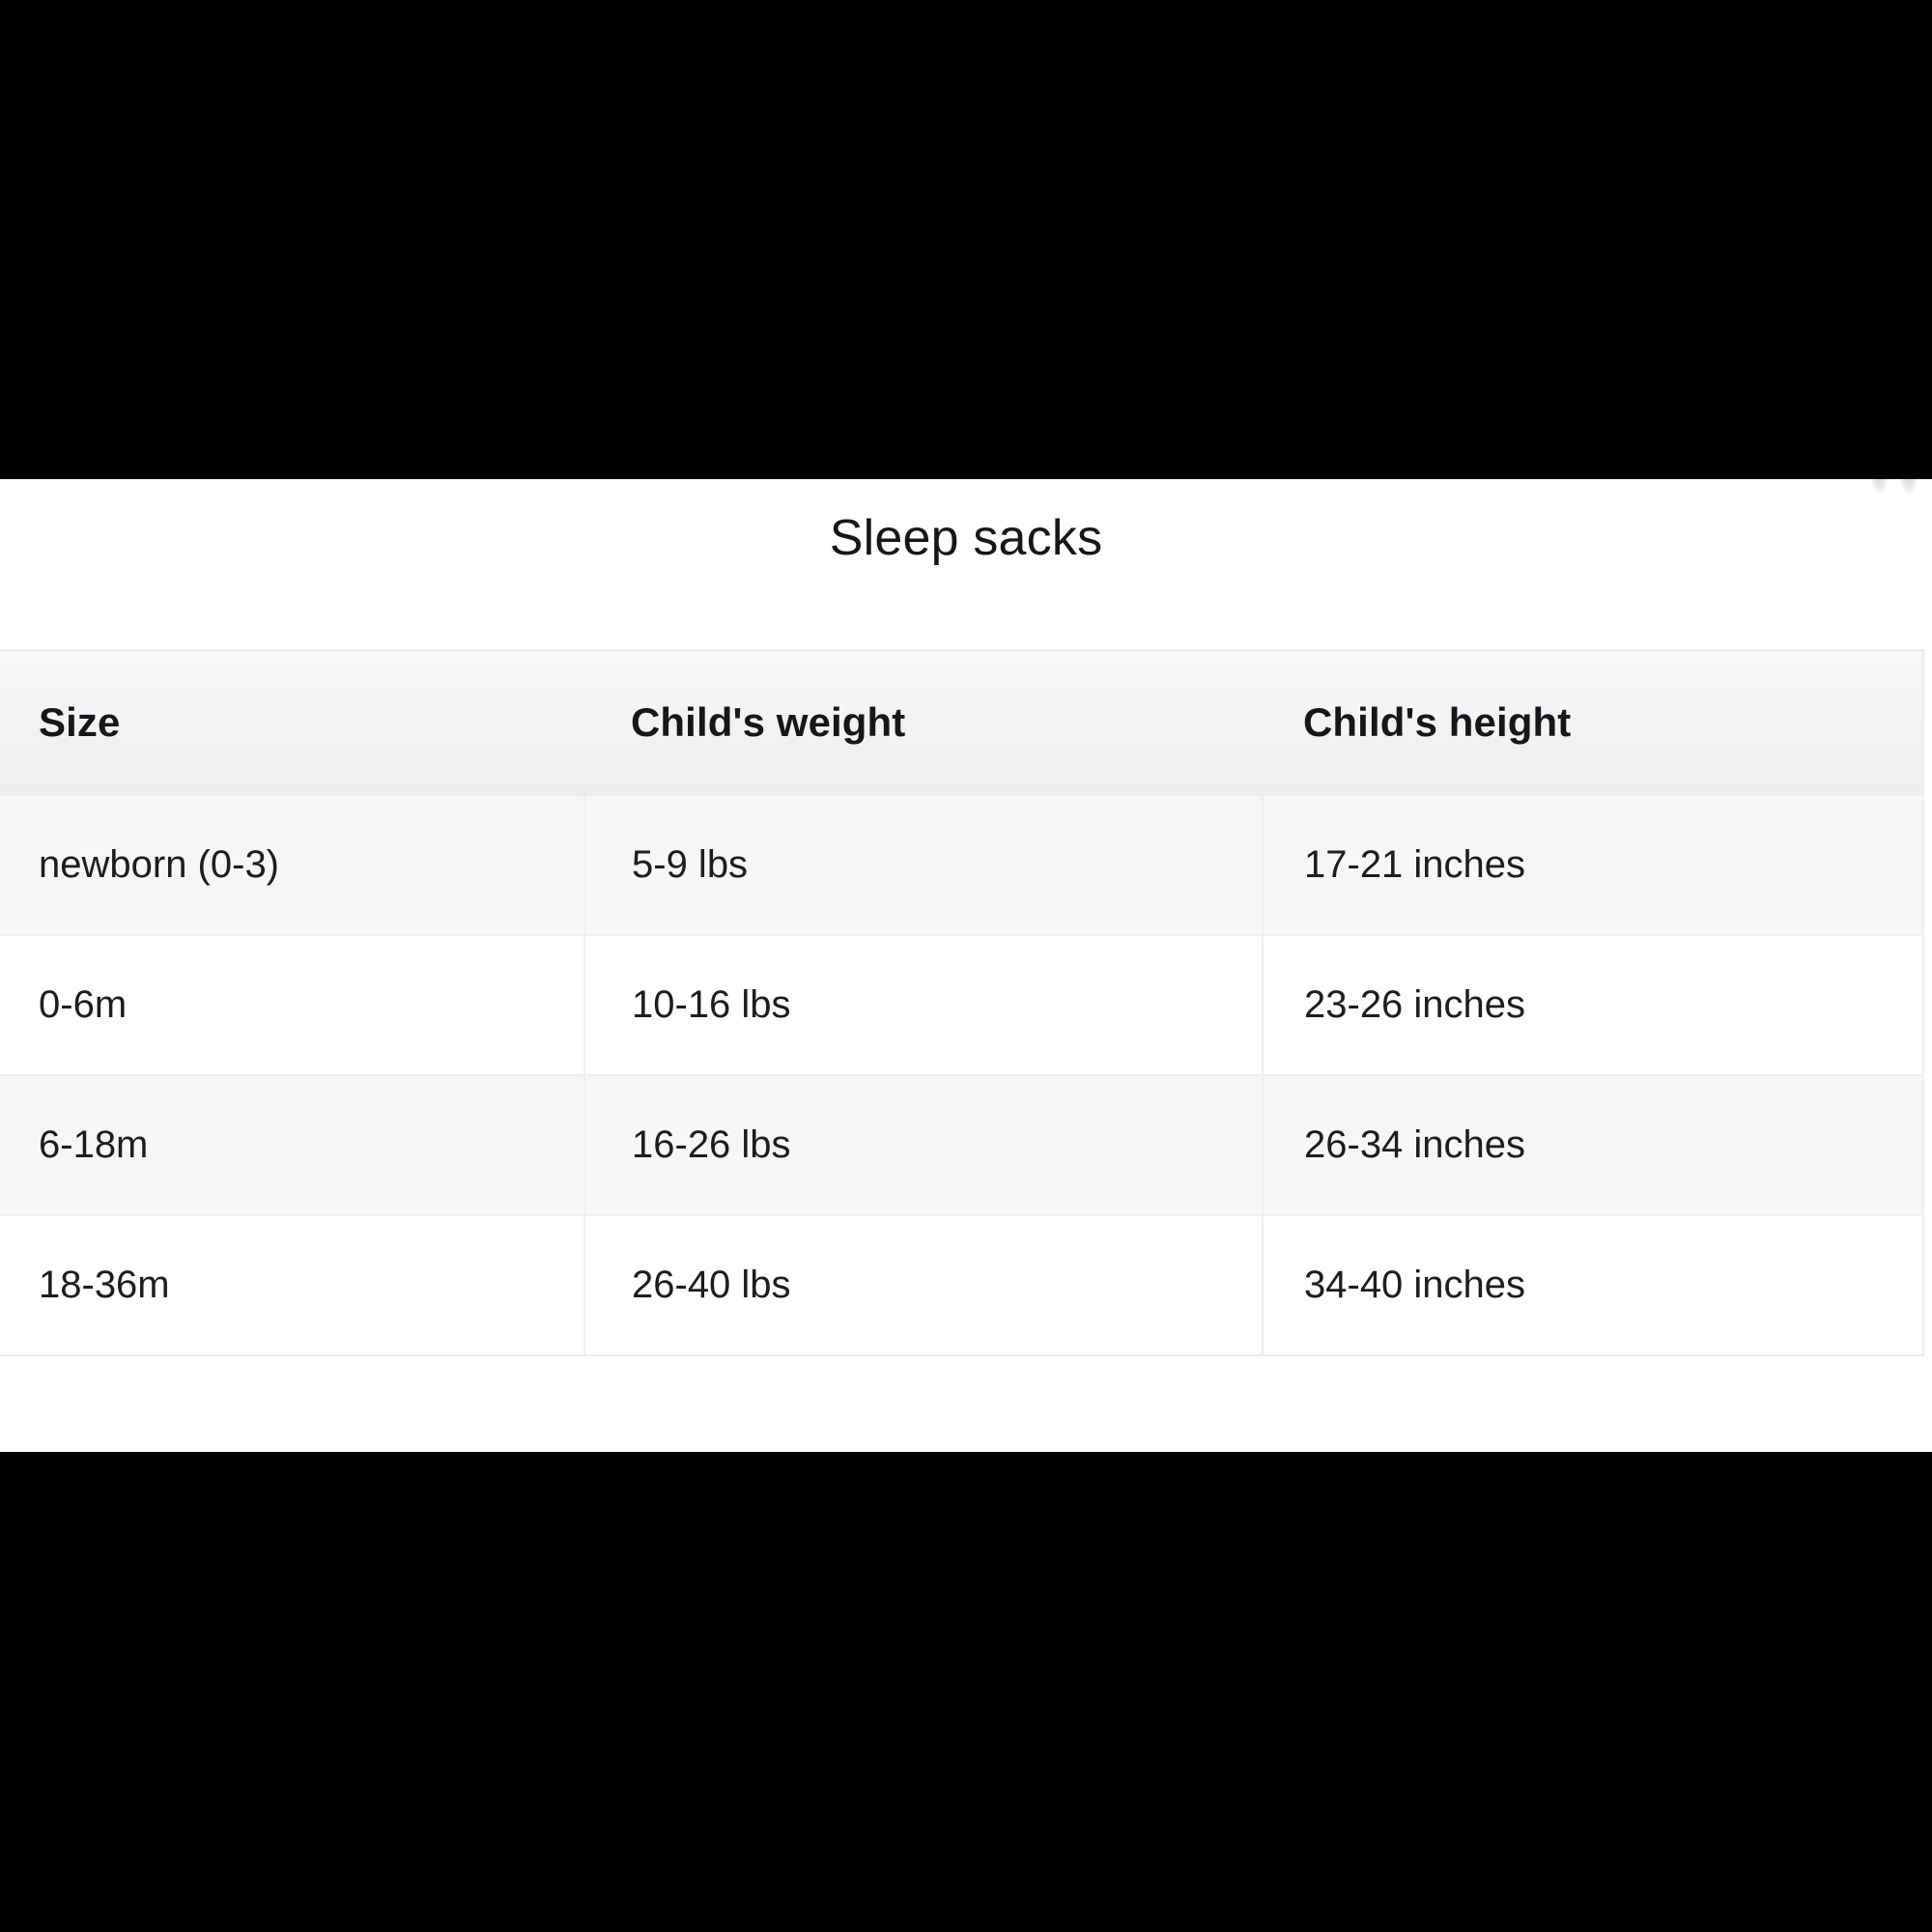 This screenshot has width=1932, height=1932. Describe the element at coordinates (1909, 487) in the screenshot. I see `clipped-text-artifact-right` at that location.